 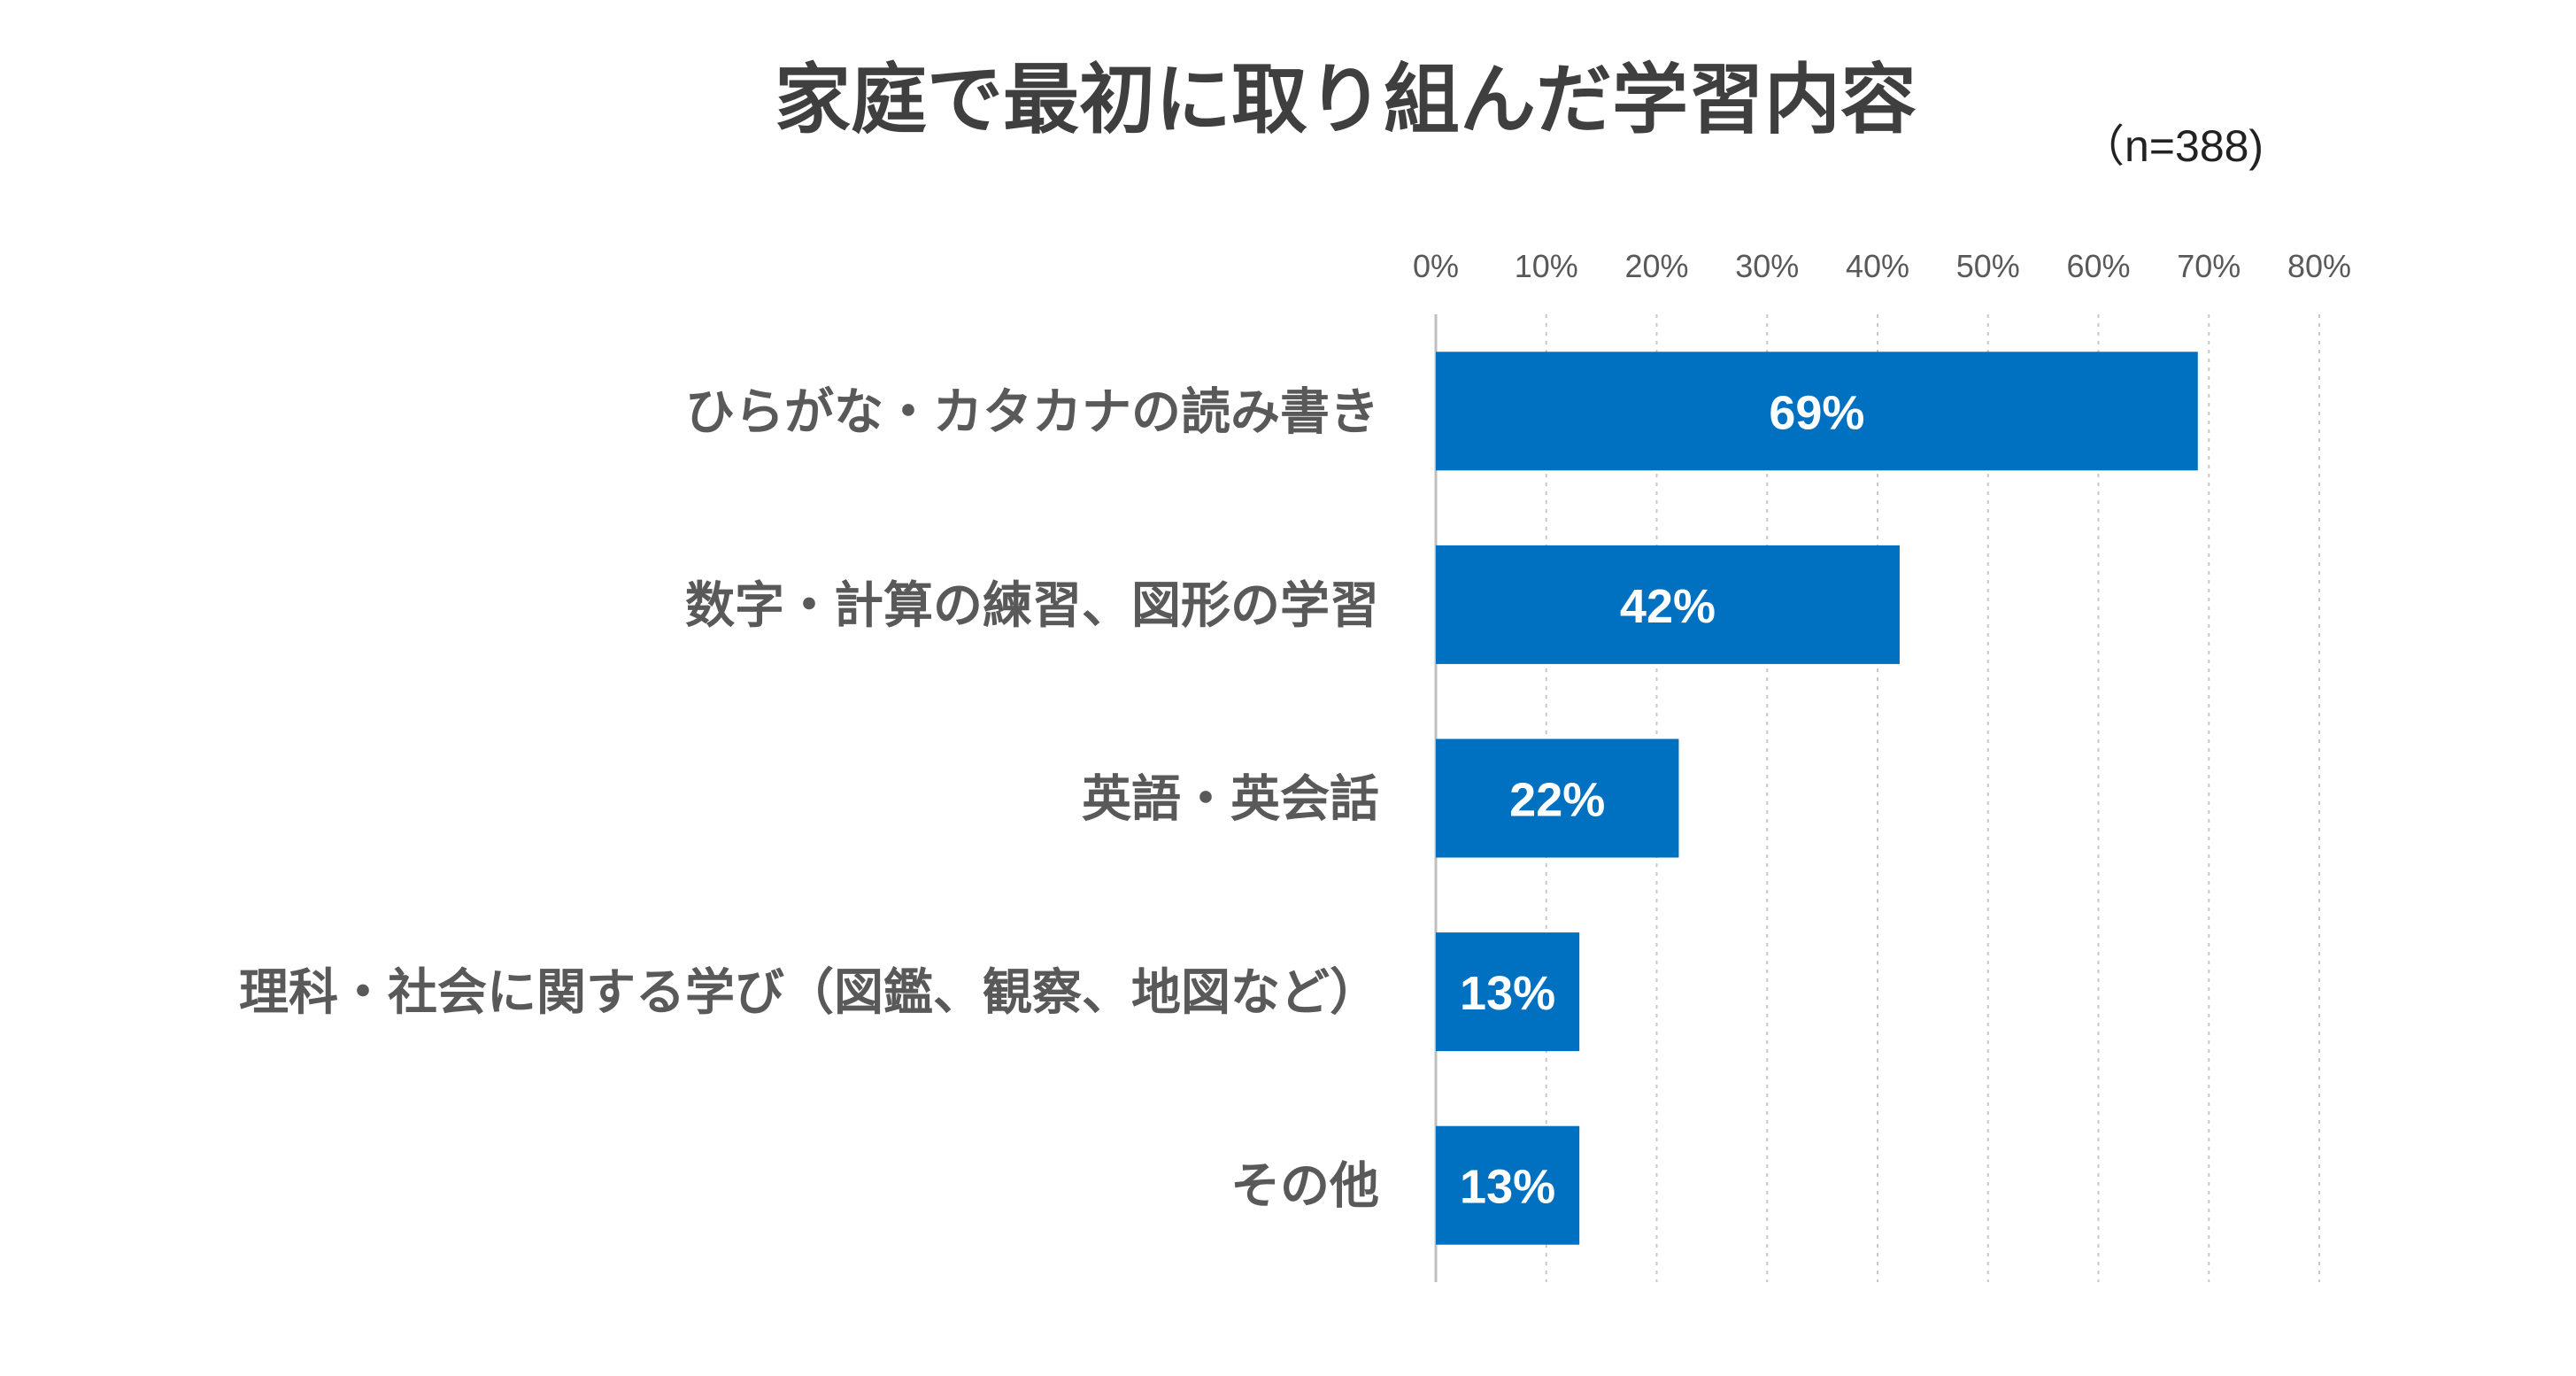 I want to click on x-axis-ticks: 0% 10% 20% 30% 40% 50% 60% 70% 80%, so click(x=1882, y=266).